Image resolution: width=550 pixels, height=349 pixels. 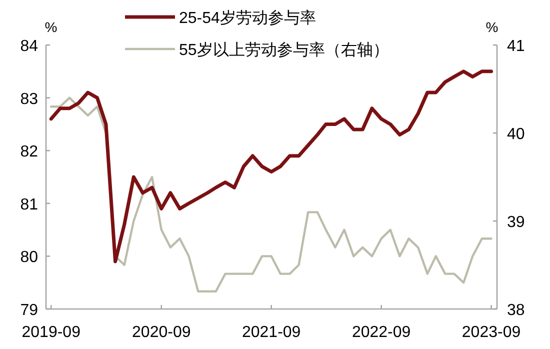 What do you see at coordinates (381, 332) in the screenshot?
I see `x-tick-label: 2022-09` at bounding box center [381, 332].